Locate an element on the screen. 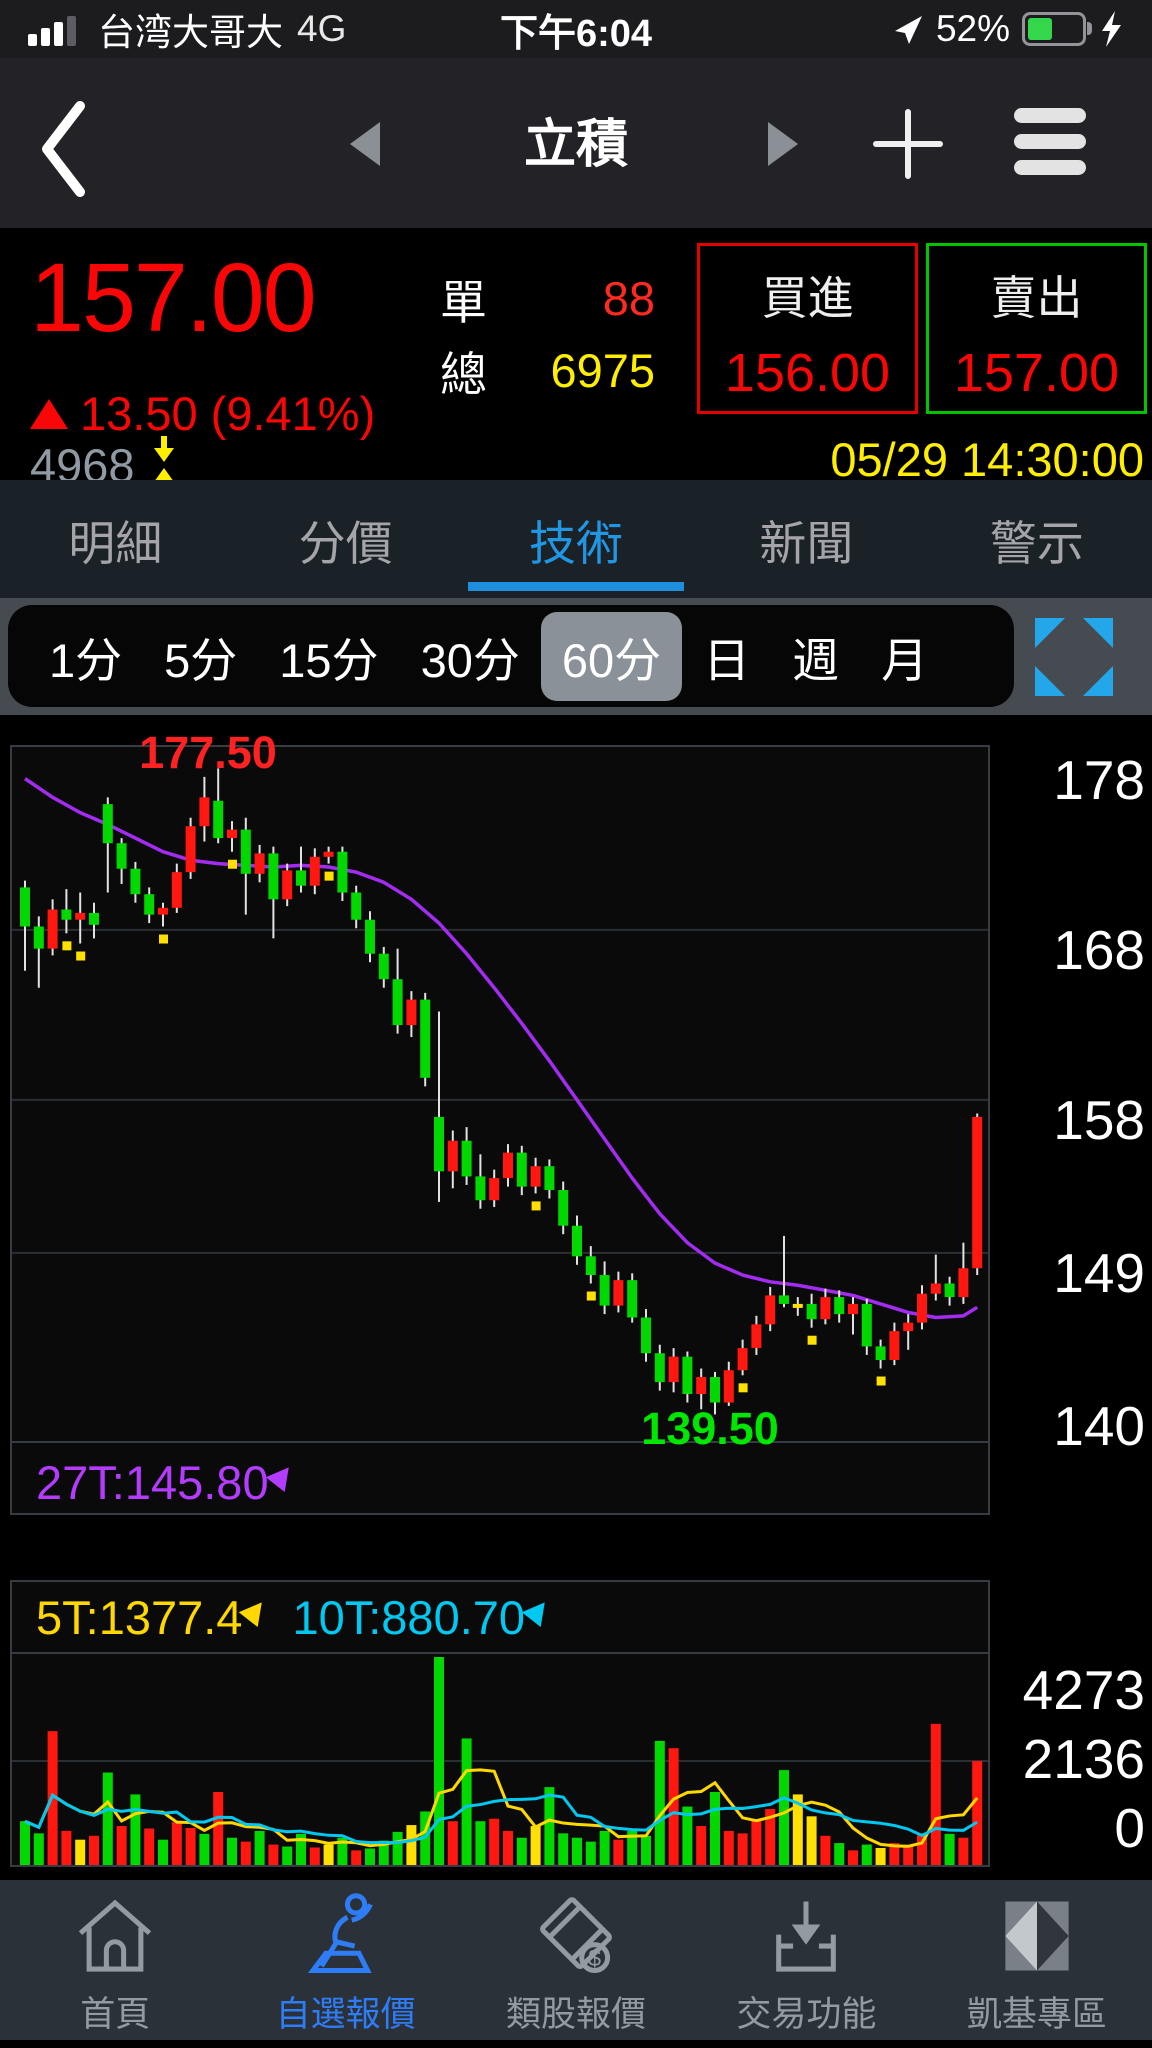  volume-ma-row: 5T:1377.4 10T:880.70 is located at coordinates (500, 1618).